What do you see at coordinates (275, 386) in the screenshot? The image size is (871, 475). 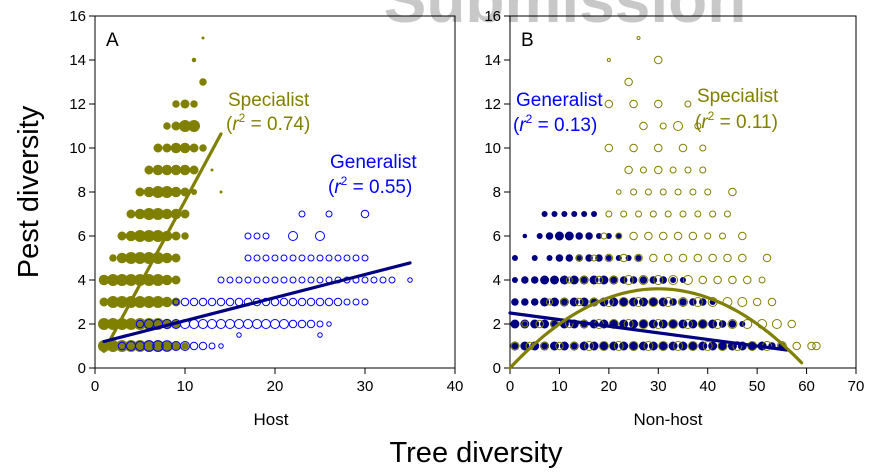 I see `panel-a-xtick-label: 20` at bounding box center [275, 386].